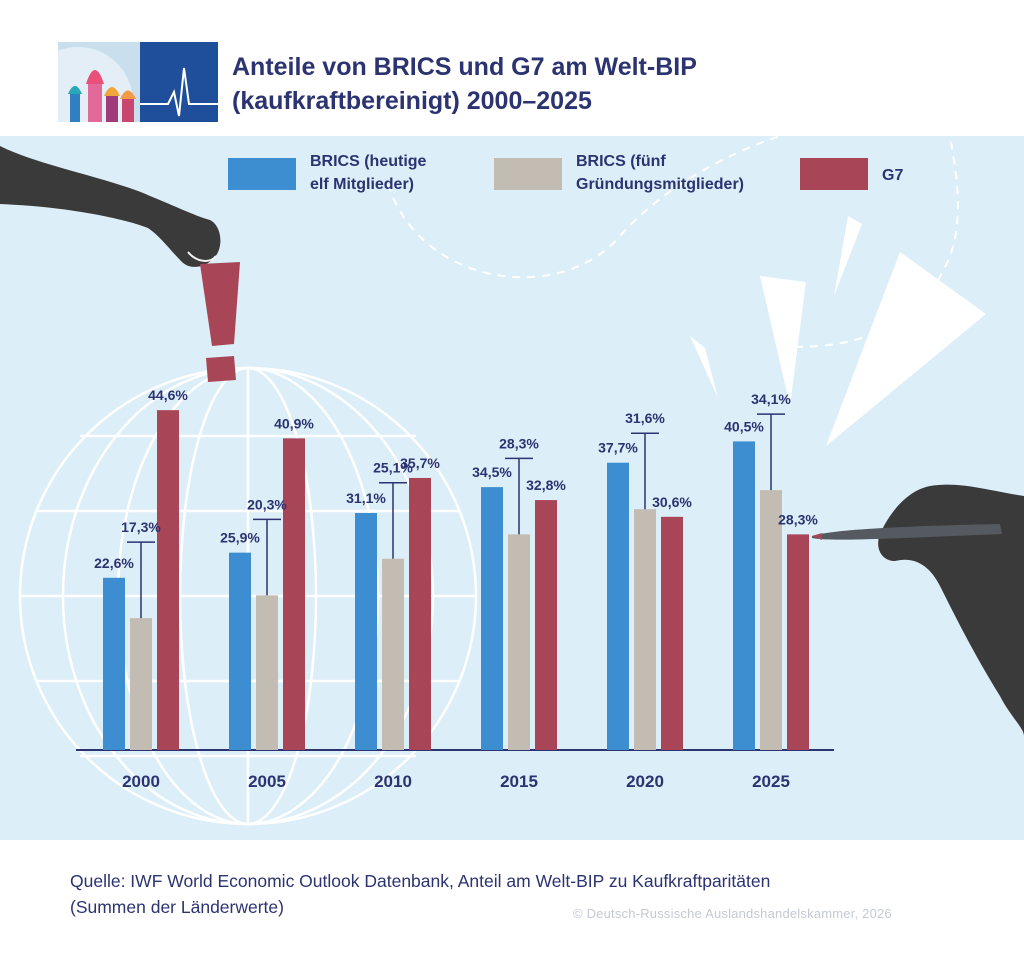 The image size is (1024, 957). Describe the element at coordinates (177, 907) in the screenshot. I see `source-line-2: (Summen der Länderwerte)` at that location.